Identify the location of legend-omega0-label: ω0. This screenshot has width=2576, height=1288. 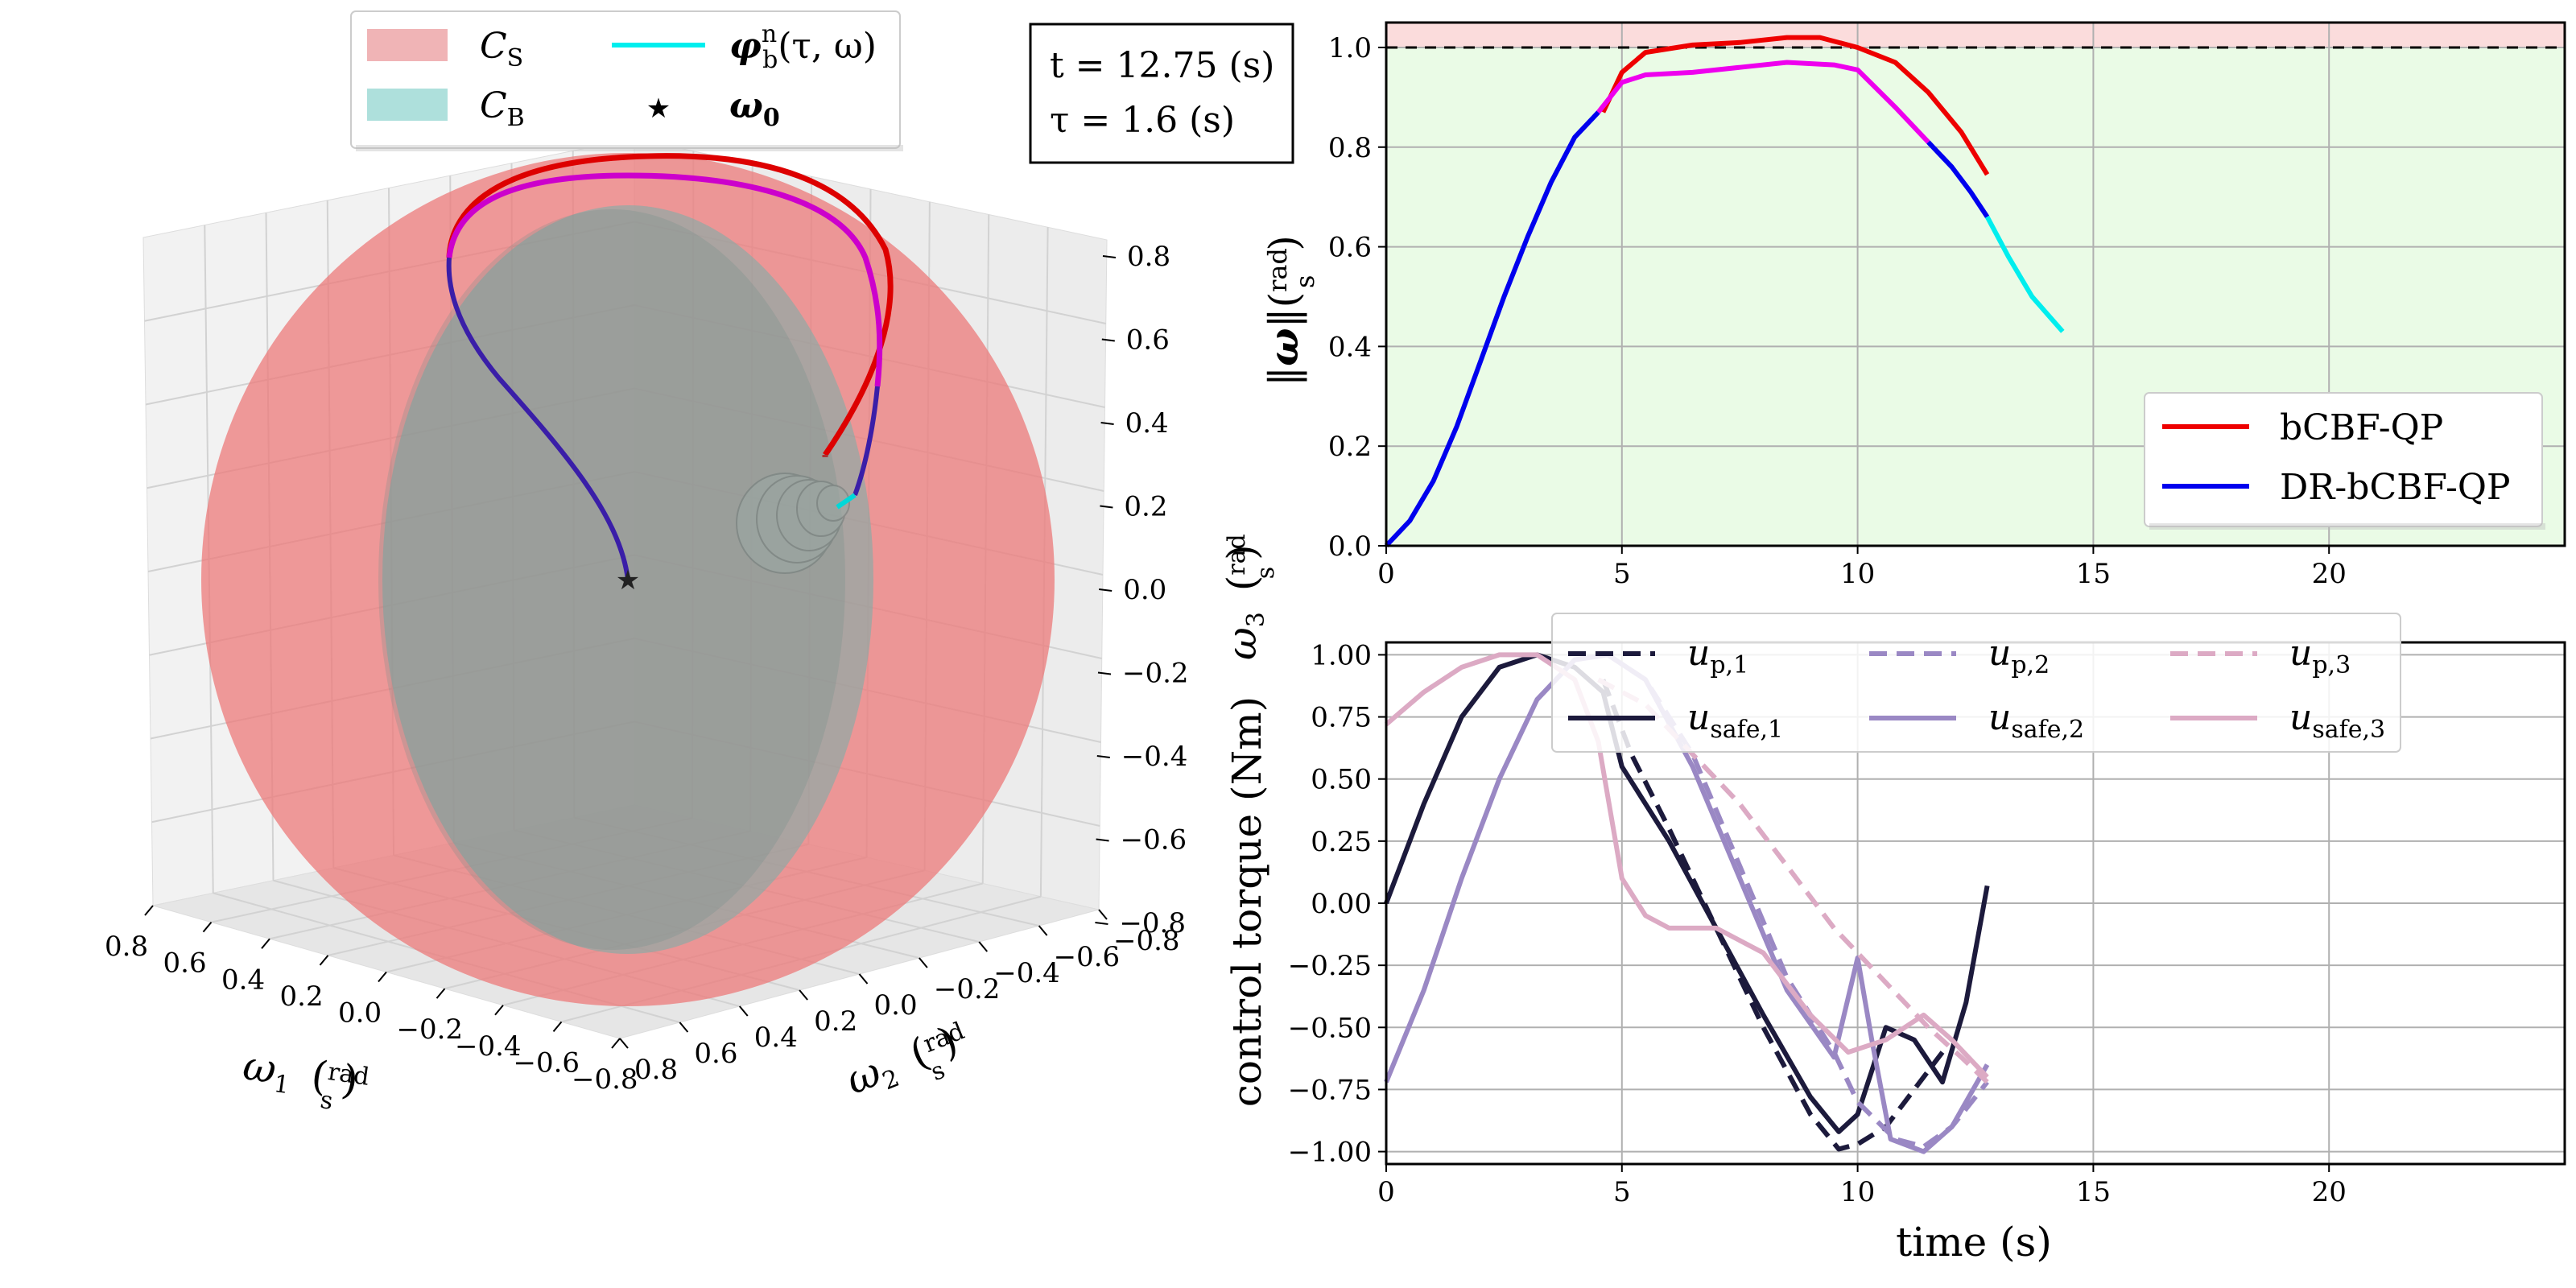
(754, 108).